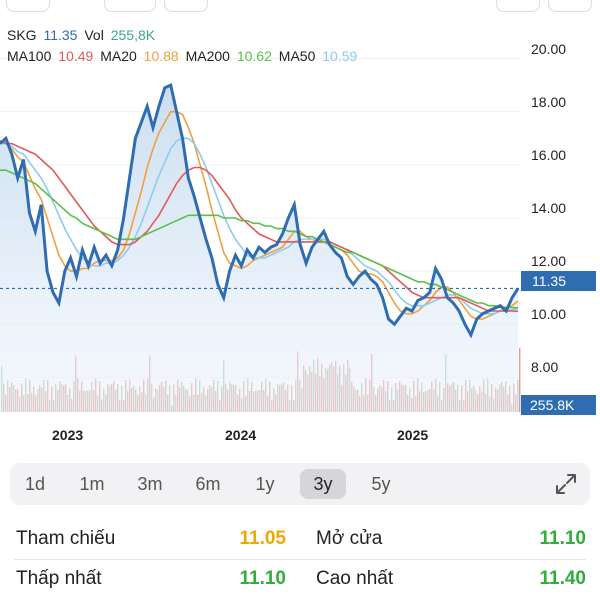 The image size is (600, 600). What do you see at coordinates (558, 281) in the screenshot?
I see `current-price-tag: 11.35` at bounding box center [558, 281].